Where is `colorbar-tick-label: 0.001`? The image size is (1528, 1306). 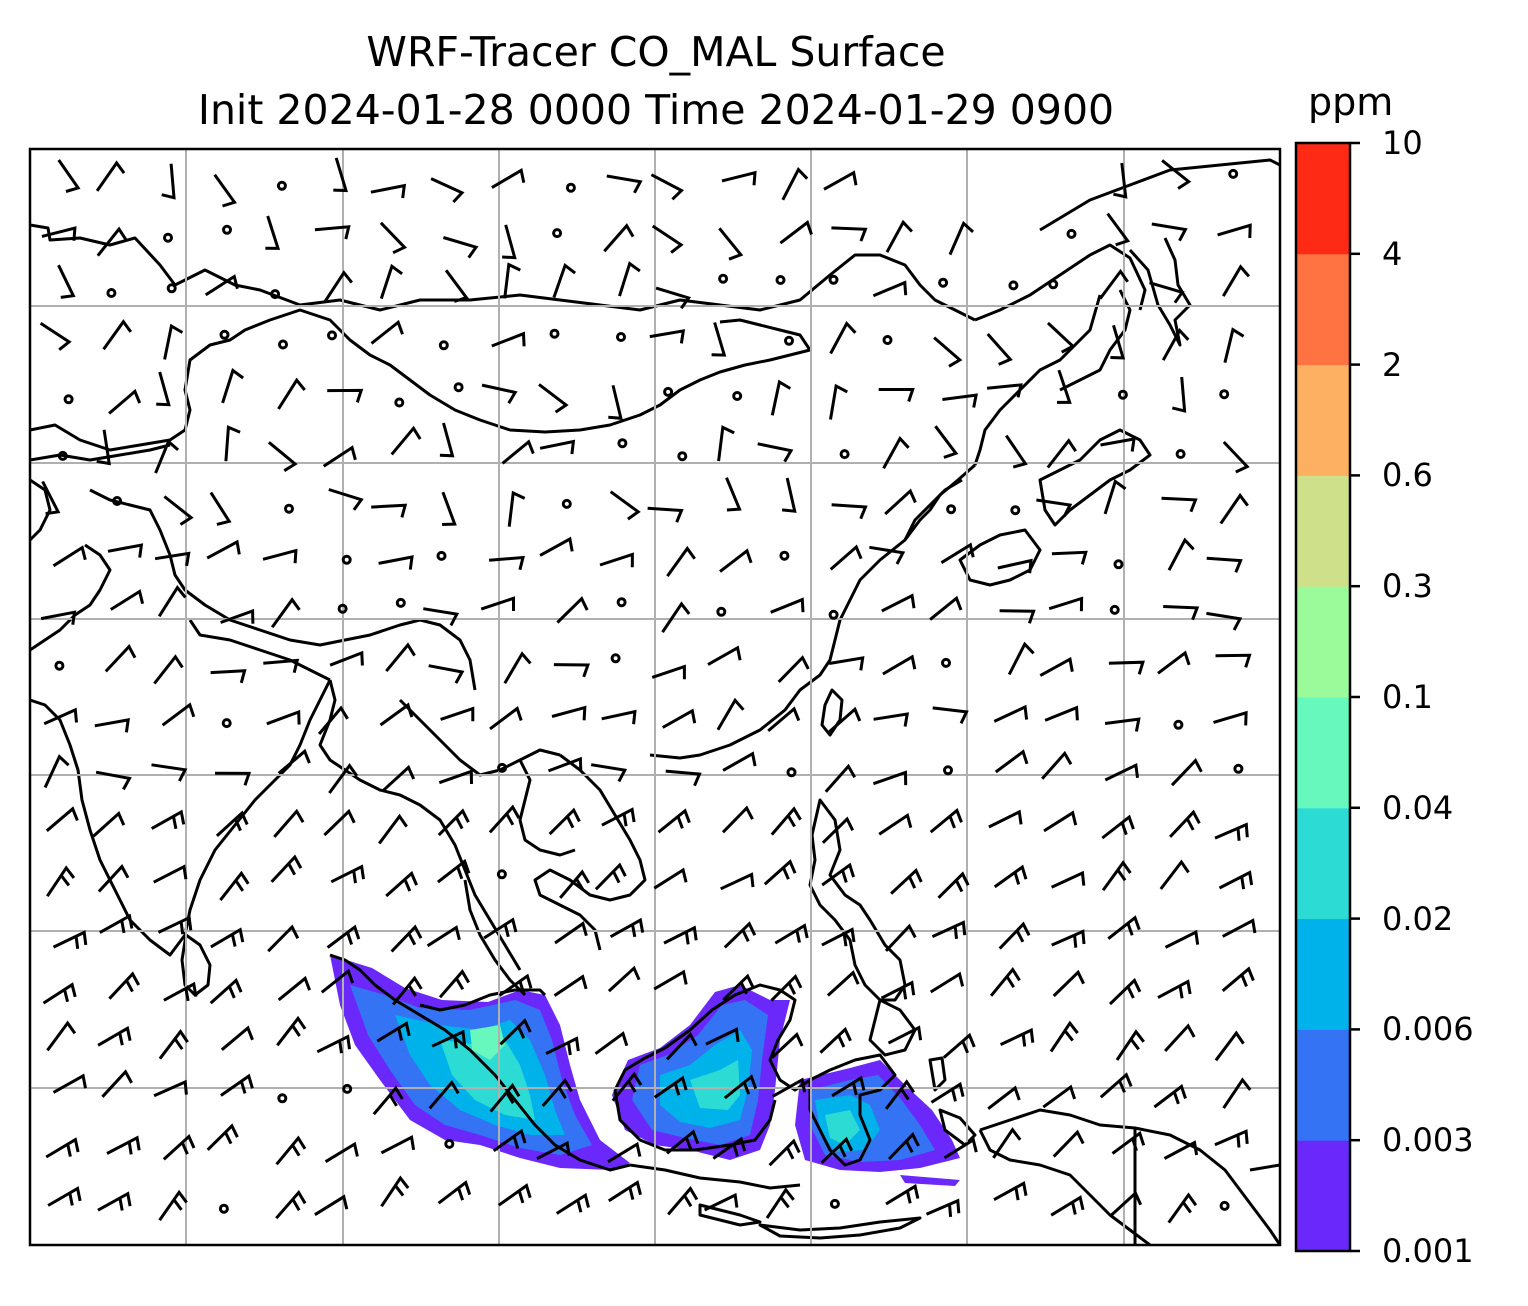
colorbar-tick-label: 0.001 is located at coordinates (1428, 1251).